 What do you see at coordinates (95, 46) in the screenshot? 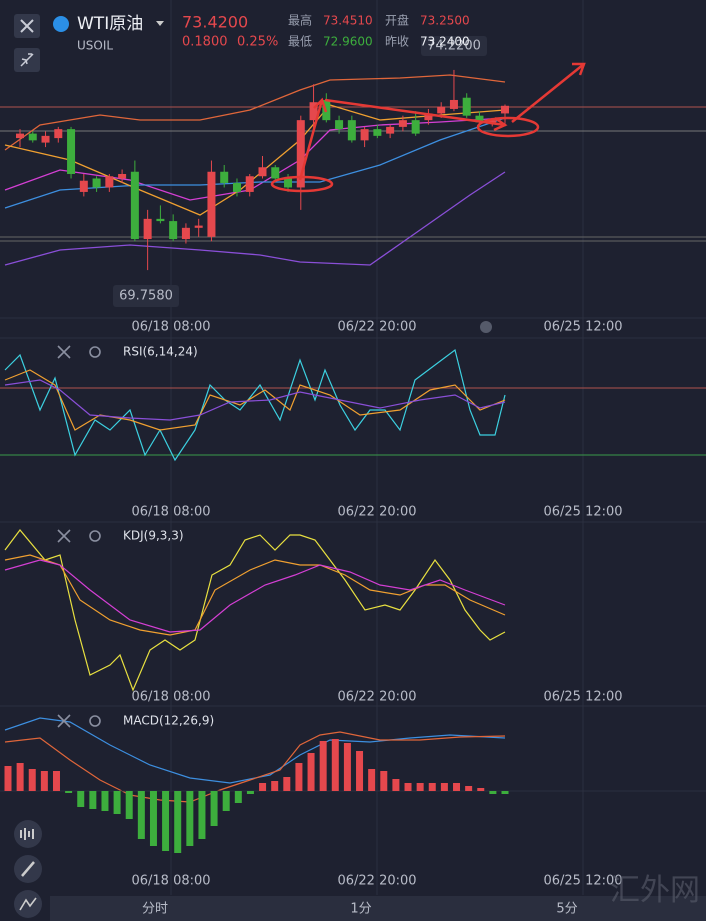
I see `code: USOIL` at bounding box center [95, 46].